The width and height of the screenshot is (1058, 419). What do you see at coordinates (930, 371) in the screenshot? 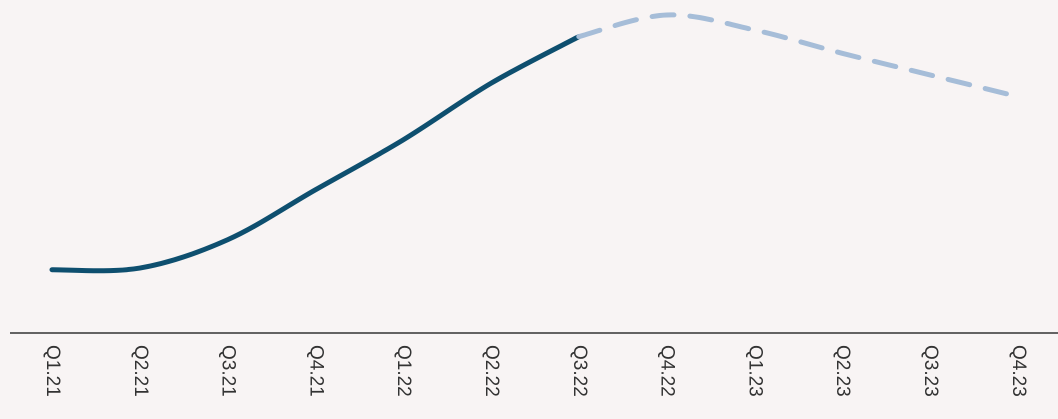
I see `x-tick-label: Q3.23` at bounding box center [930, 371].